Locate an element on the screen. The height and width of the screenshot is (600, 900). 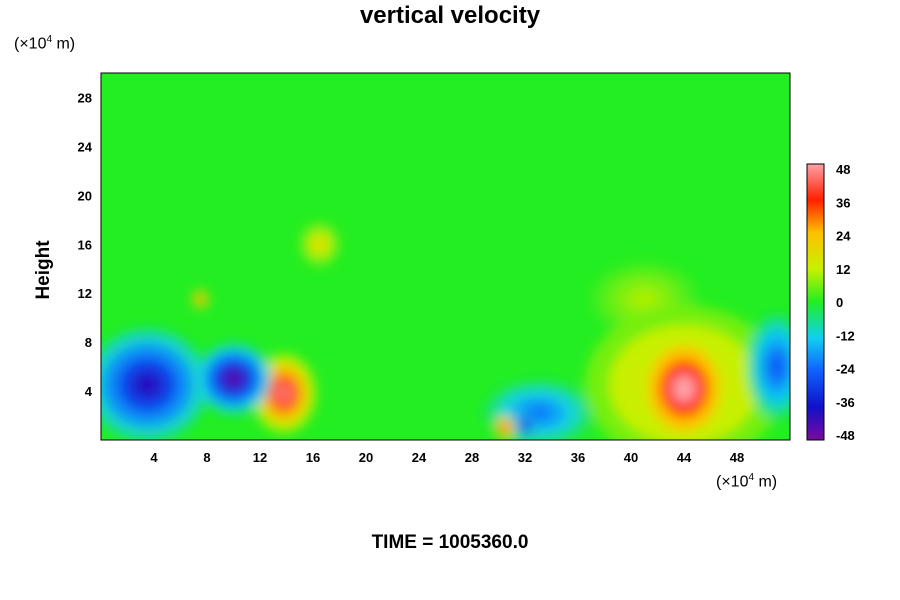
colorbar-tick-label: -12 is located at coordinates (845, 335).